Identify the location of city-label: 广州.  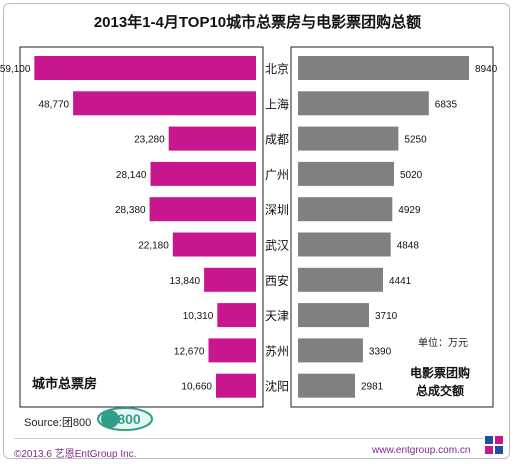
(277, 175).